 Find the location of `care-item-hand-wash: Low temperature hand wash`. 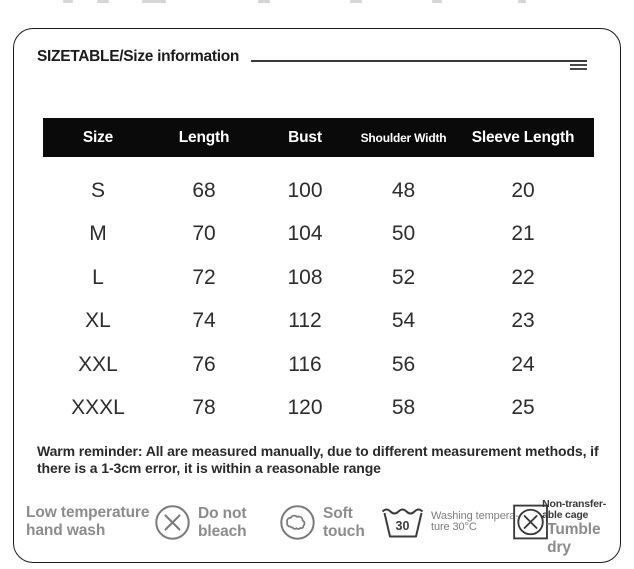

care-item-hand-wash: Low temperature hand wash is located at coordinates (88, 522).